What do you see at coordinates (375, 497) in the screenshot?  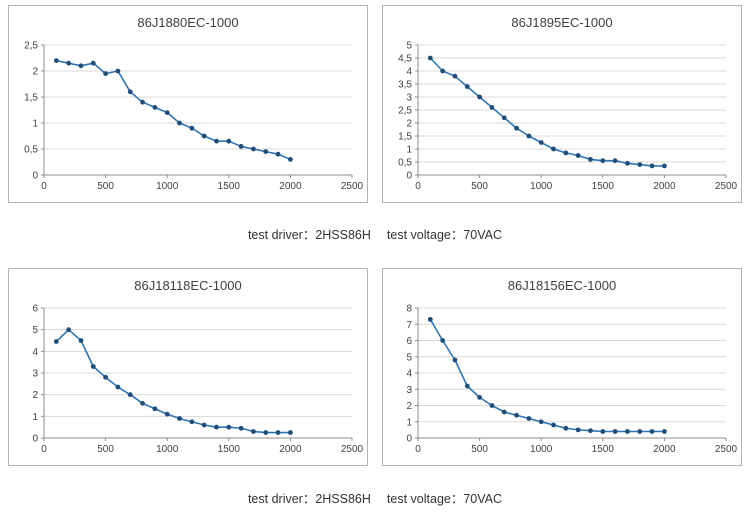 I see `test-conditions-caption-row-2: test driver：2HSS86H test voltage：70VAC` at bounding box center [375, 497].